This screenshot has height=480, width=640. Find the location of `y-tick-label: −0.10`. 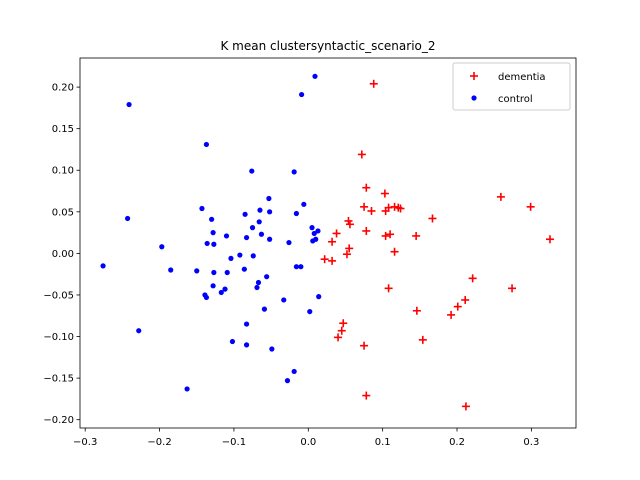

y-tick-label: −0.10 is located at coordinates (58, 337).